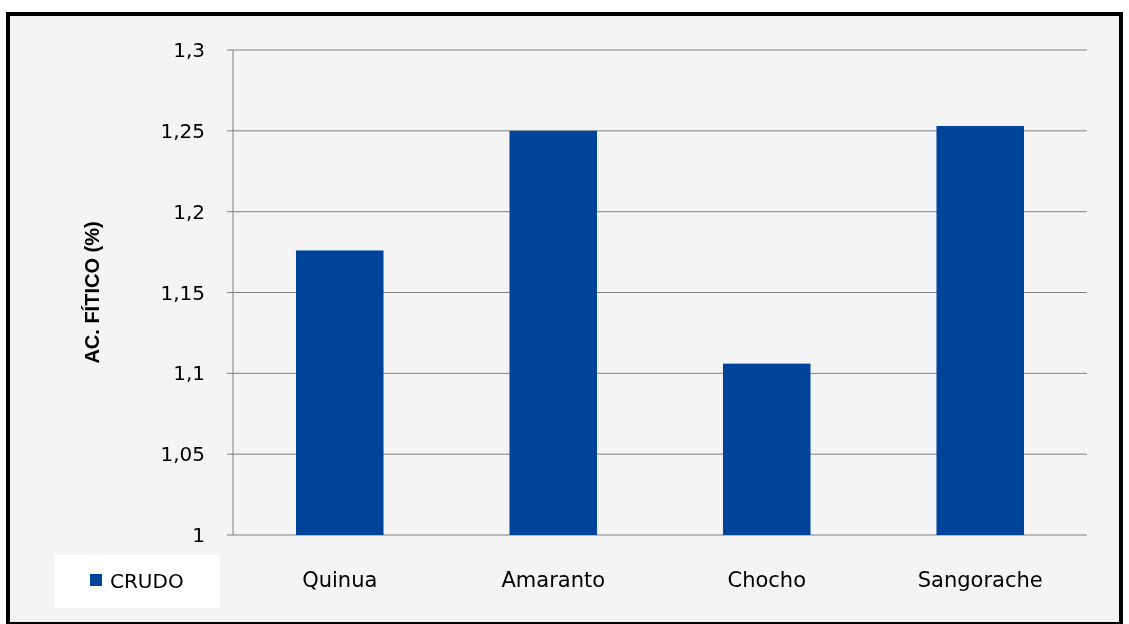 This screenshot has width=1129, height=624. I want to click on x-tick-label: Sangorache, so click(980, 580).